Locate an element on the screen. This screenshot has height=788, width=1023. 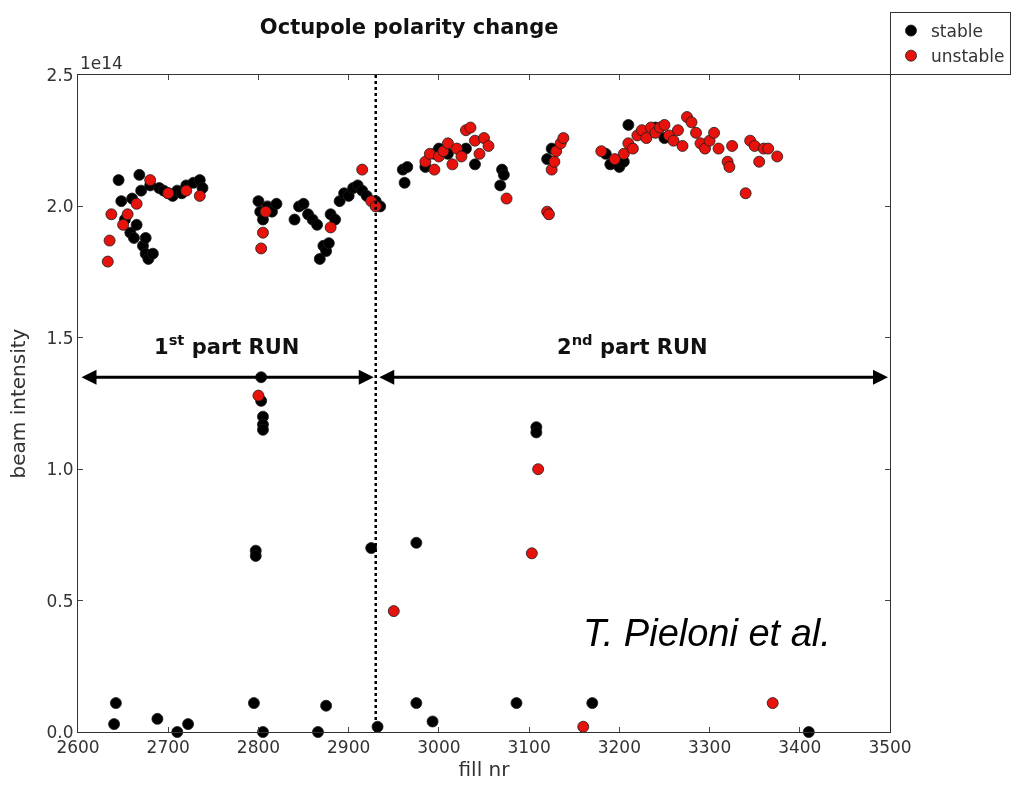
chart-title: Octupole polarity change is located at coordinates (409, 27).